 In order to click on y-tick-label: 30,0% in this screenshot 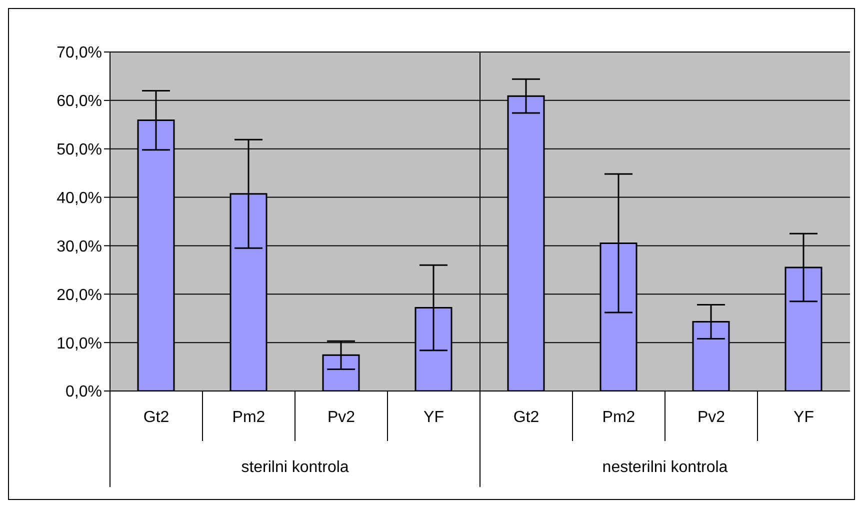, I will do `click(79, 247)`.